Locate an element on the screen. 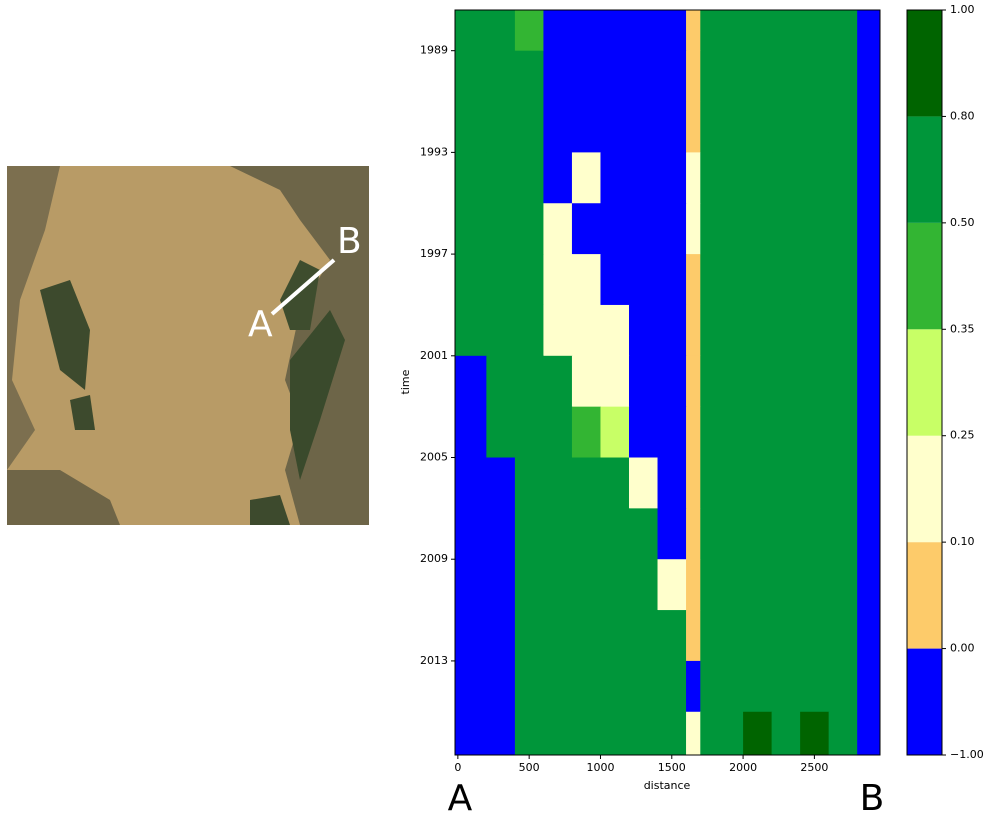 The width and height of the screenshot is (996, 821). colorbar-tick-label: 0.00 is located at coordinates (962, 648).